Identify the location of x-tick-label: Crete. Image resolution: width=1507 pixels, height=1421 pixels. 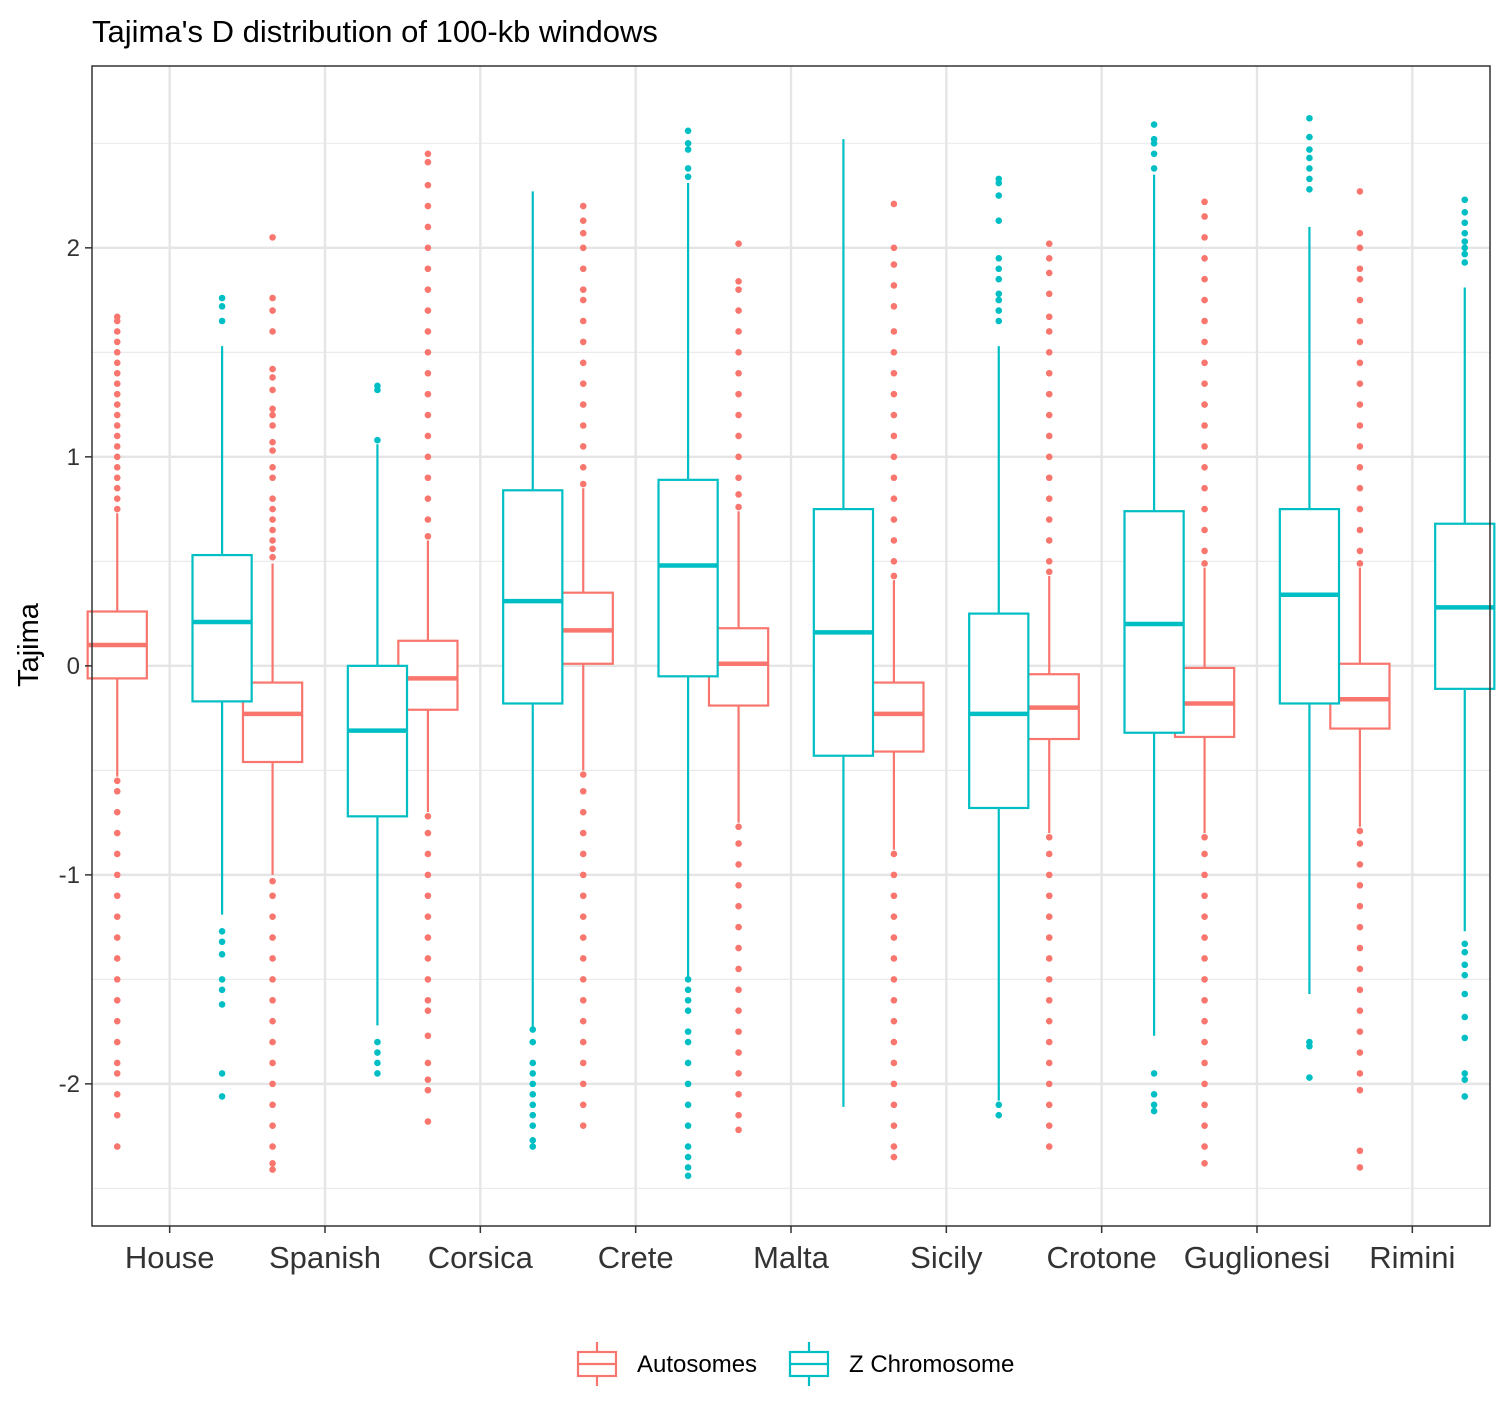
(636, 1257).